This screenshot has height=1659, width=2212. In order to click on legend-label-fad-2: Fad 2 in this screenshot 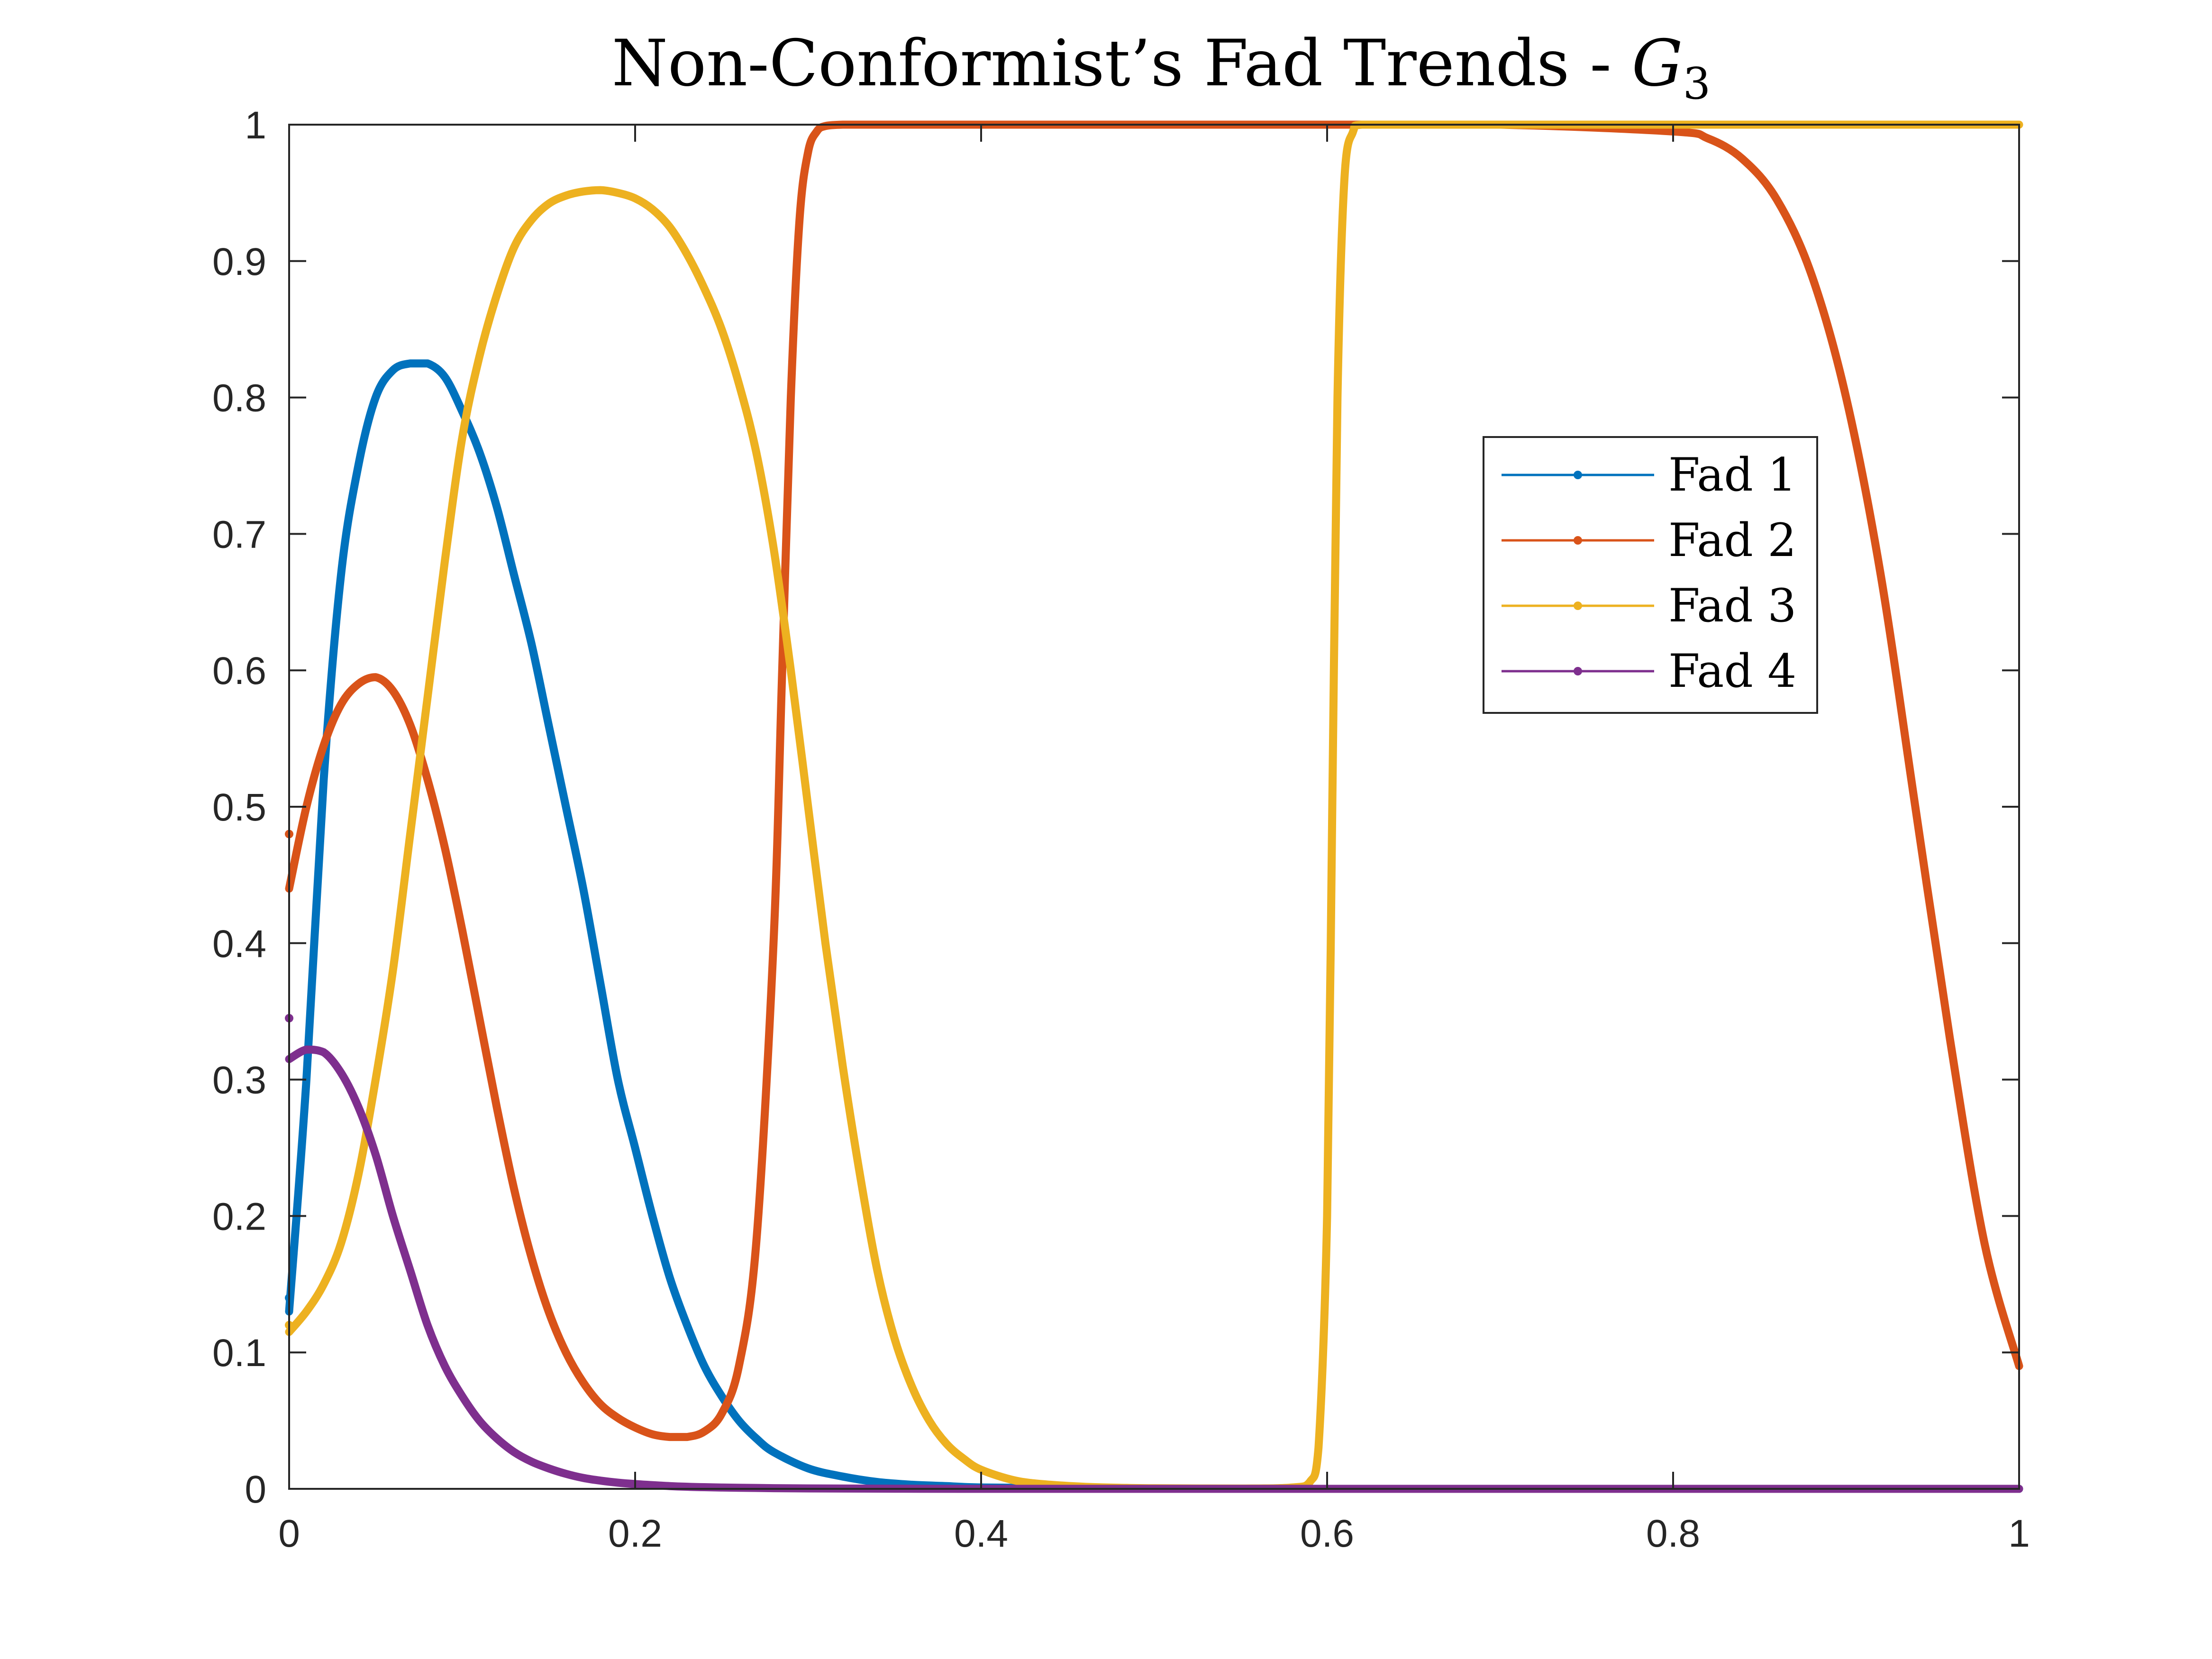, I will do `click(1732, 540)`.